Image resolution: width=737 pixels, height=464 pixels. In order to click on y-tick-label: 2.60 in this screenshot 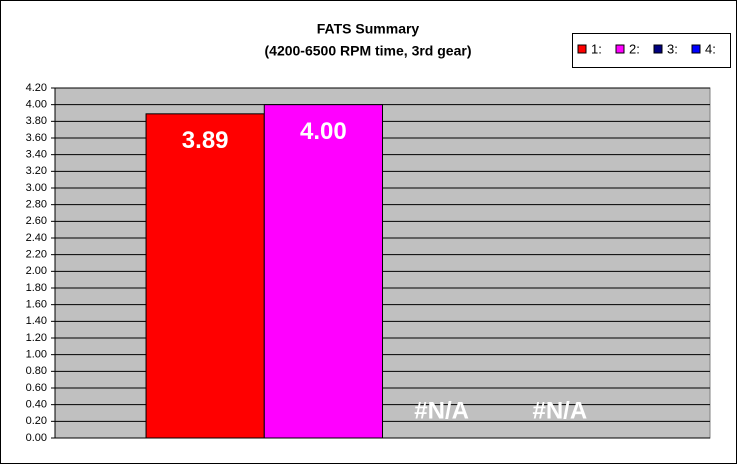, I will do `click(36, 221)`.